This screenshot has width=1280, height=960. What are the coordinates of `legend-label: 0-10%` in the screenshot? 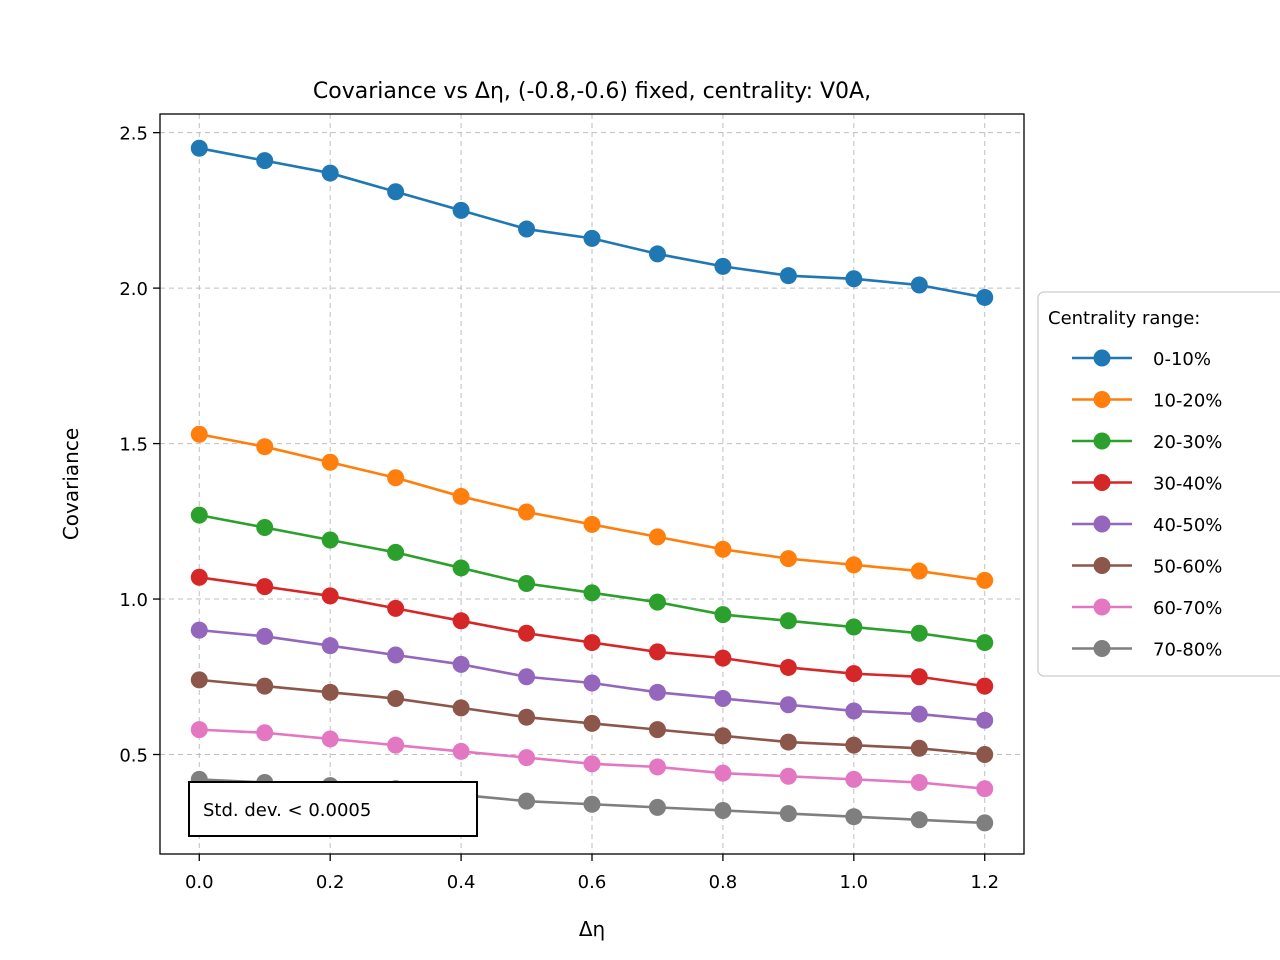 It's located at (1182, 359).